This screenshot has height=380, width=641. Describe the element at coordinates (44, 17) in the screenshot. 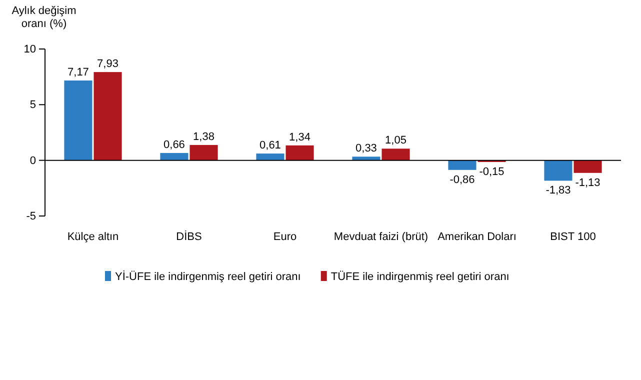

I see `y-axis-title: Aylık değişim oranı (%)` at that location.